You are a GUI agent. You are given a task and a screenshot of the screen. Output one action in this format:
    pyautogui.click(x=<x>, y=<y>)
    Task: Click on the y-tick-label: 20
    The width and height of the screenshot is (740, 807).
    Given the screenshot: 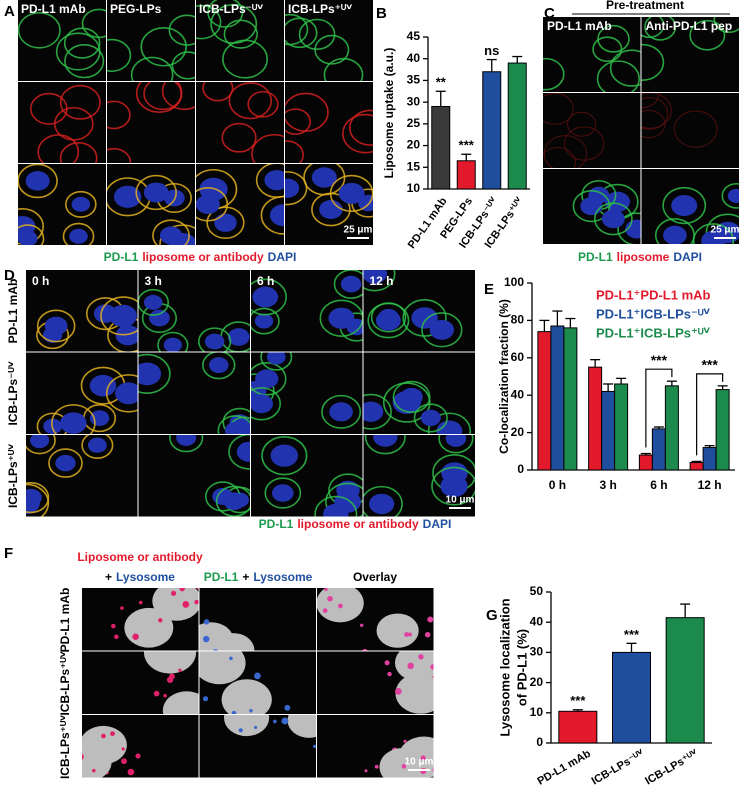 What is the action you would take?
    pyautogui.click(x=518, y=432)
    